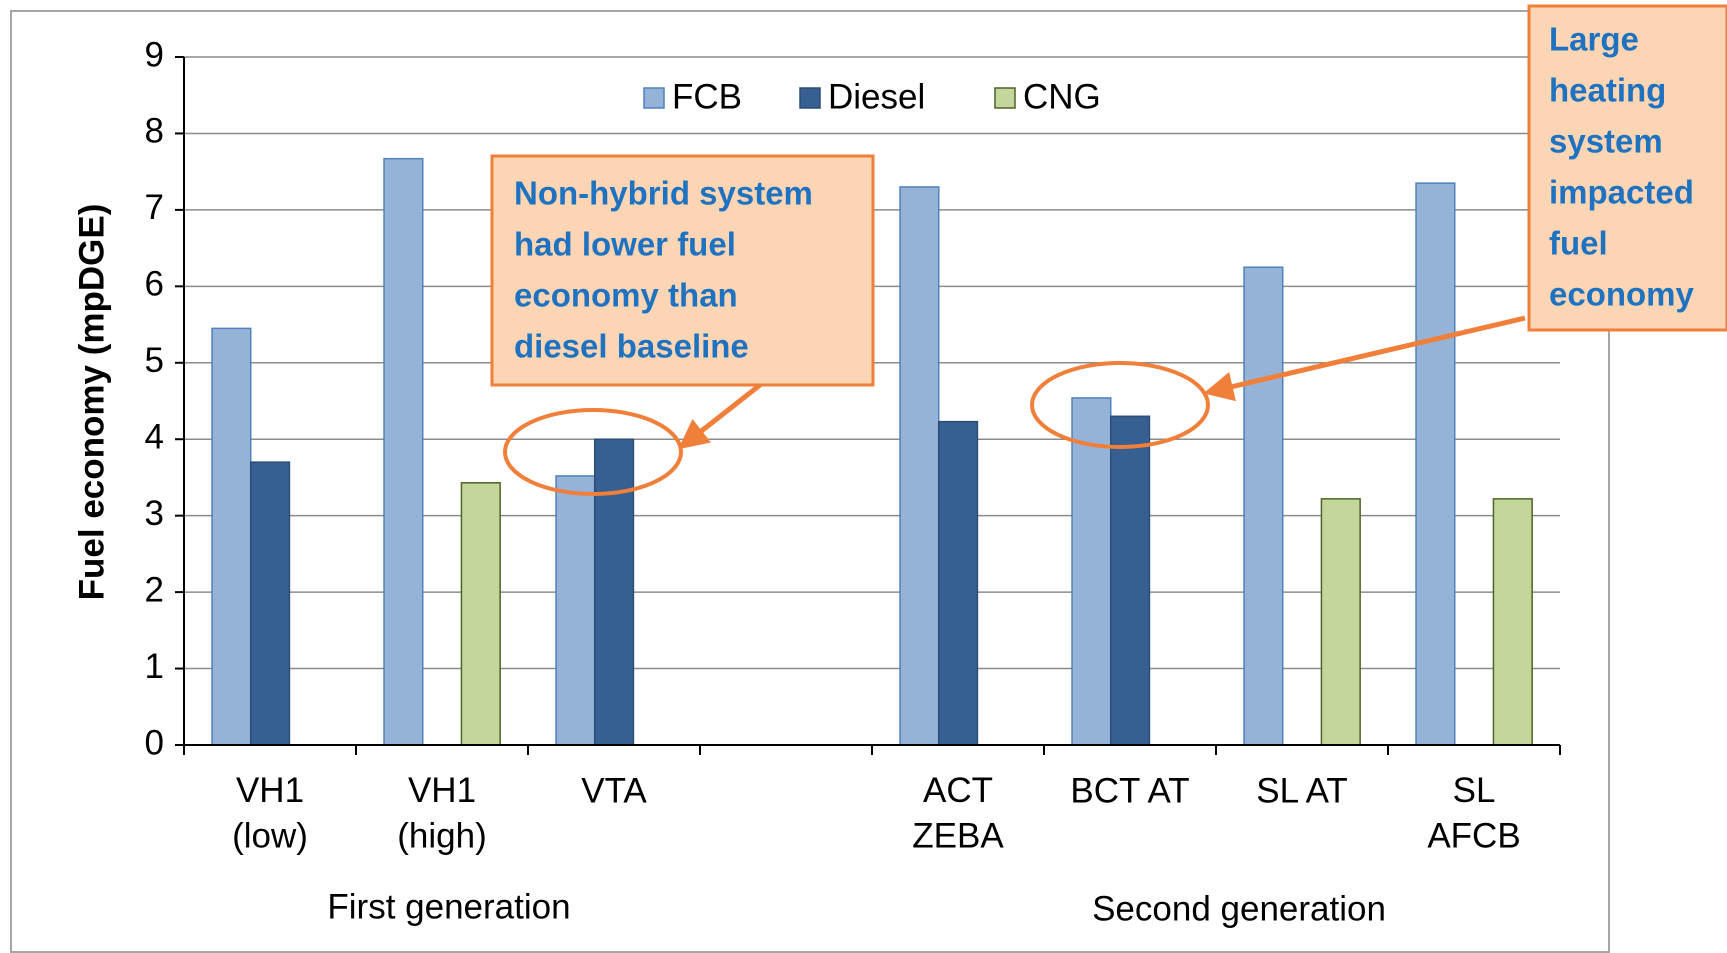  Describe the element at coordinates (154, 54) in the screenshot. I see `y-tick-label: 9` at that location.